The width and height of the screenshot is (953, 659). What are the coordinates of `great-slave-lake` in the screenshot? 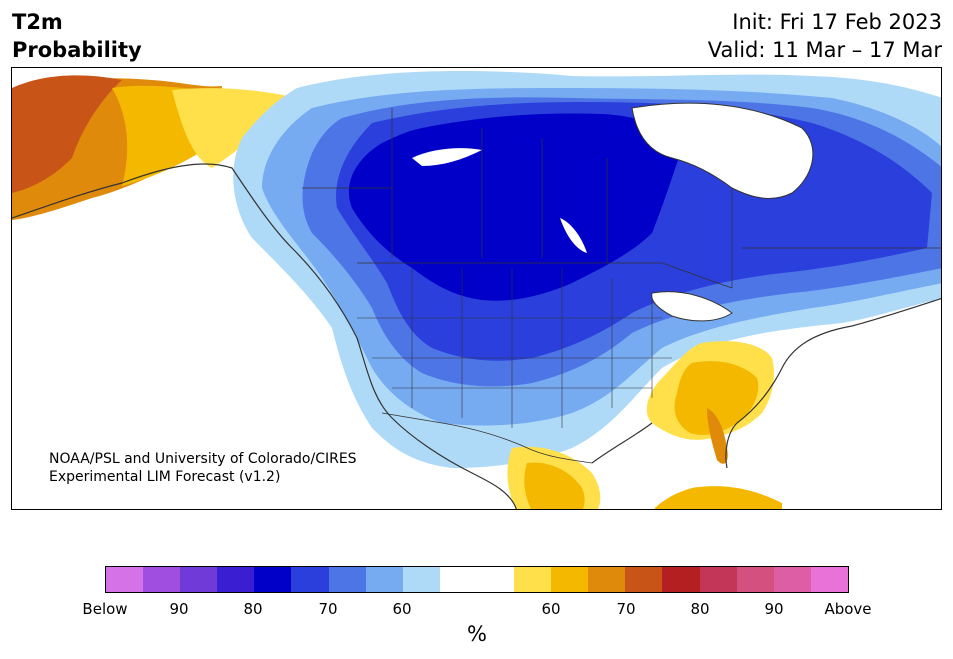 It's located at (447, 157).